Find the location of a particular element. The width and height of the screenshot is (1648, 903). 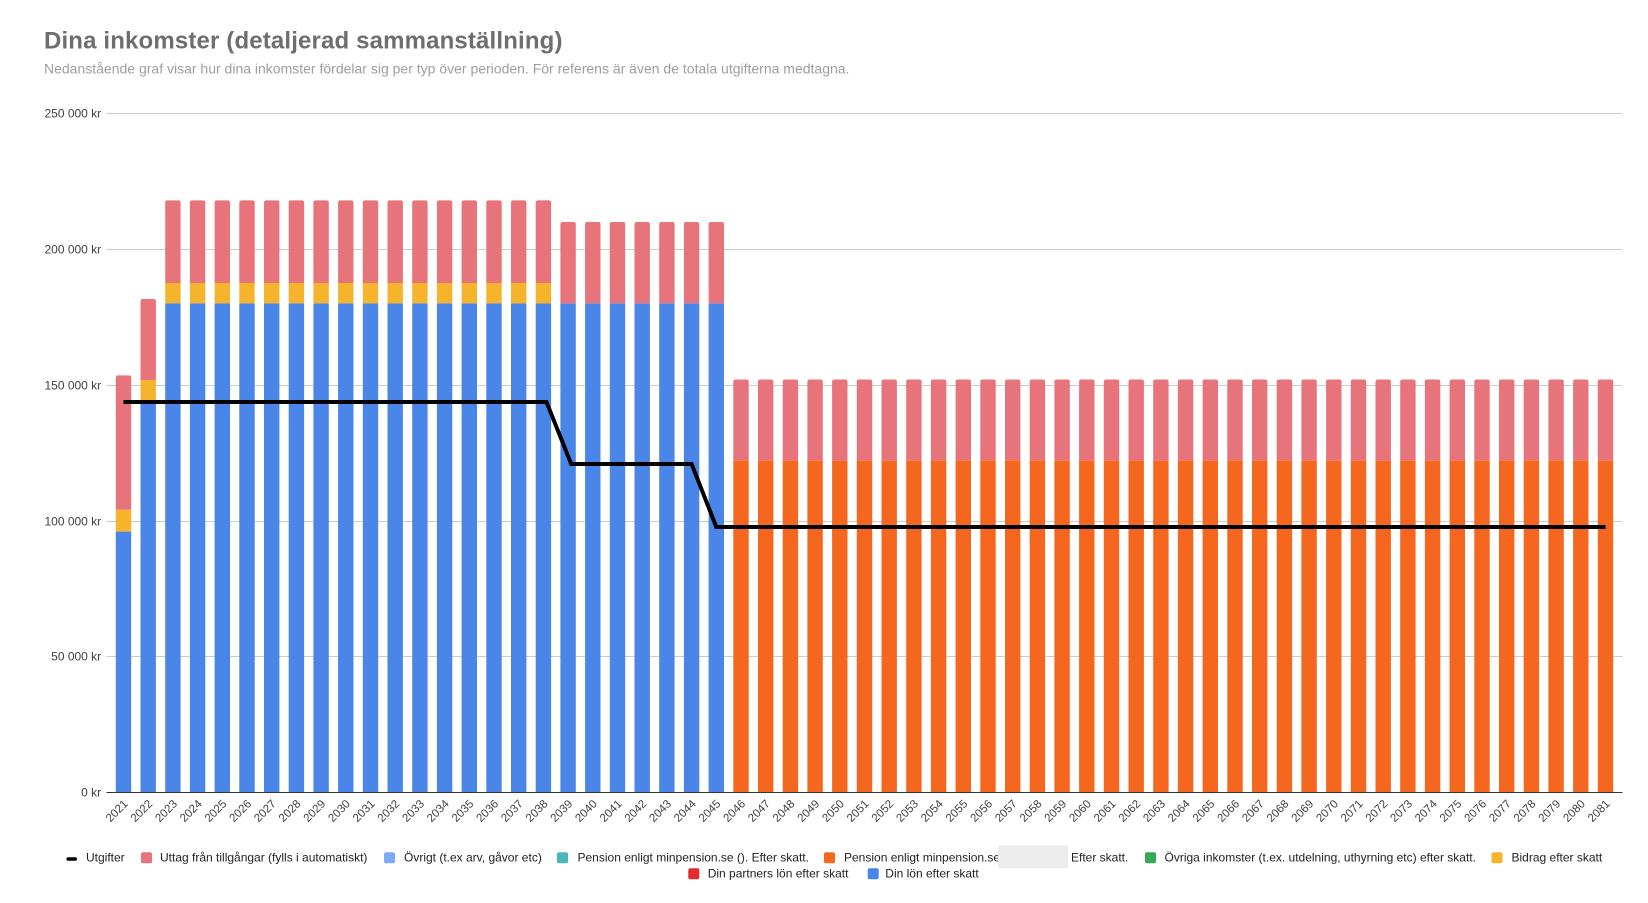

svg-text: 2052 is located at coordinates (883, 811).